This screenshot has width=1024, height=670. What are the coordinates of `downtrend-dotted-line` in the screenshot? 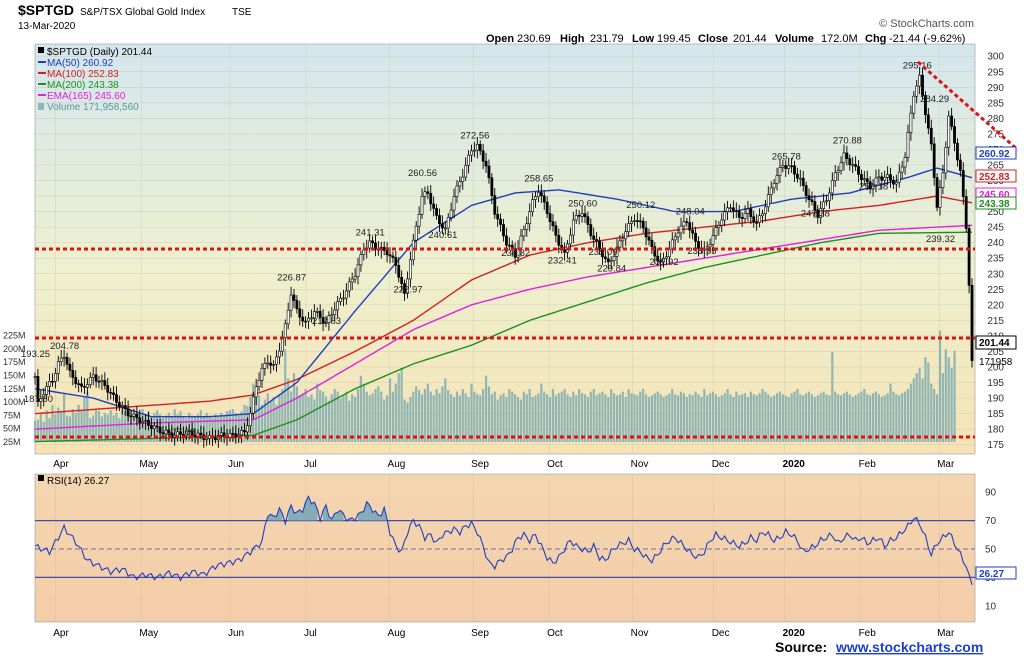 It's located at (968, 106).